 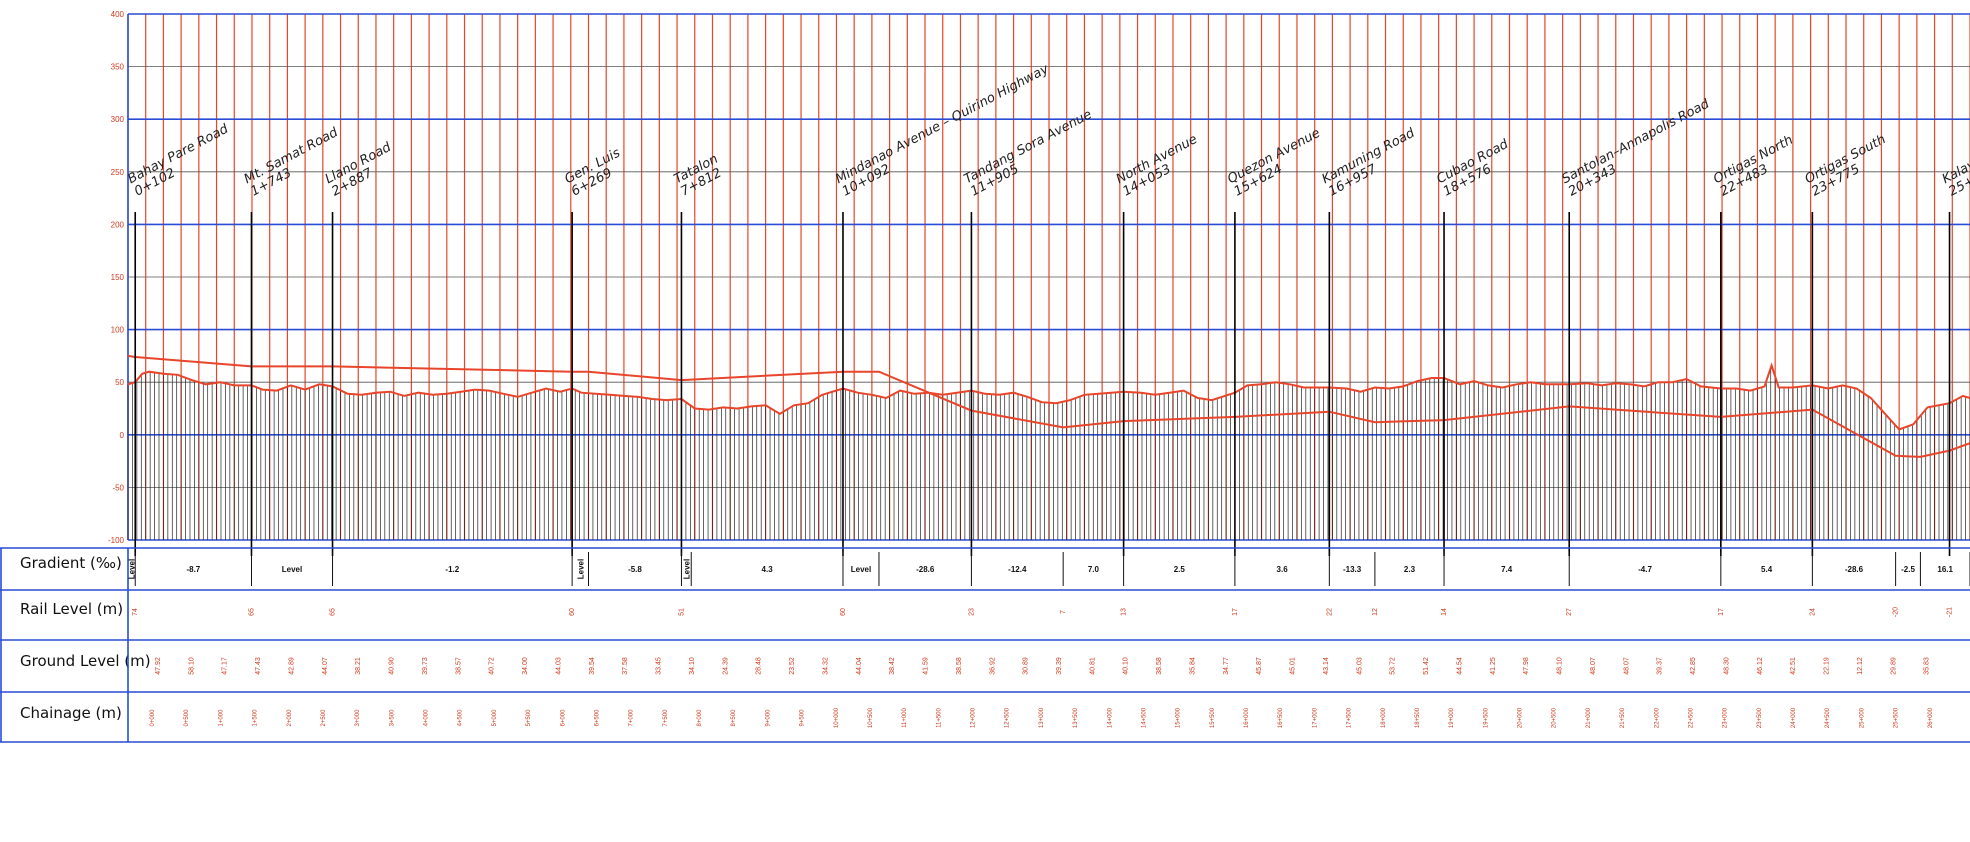 I want to click on ground-level-value: 35.83, so click(x=1927, y=666).